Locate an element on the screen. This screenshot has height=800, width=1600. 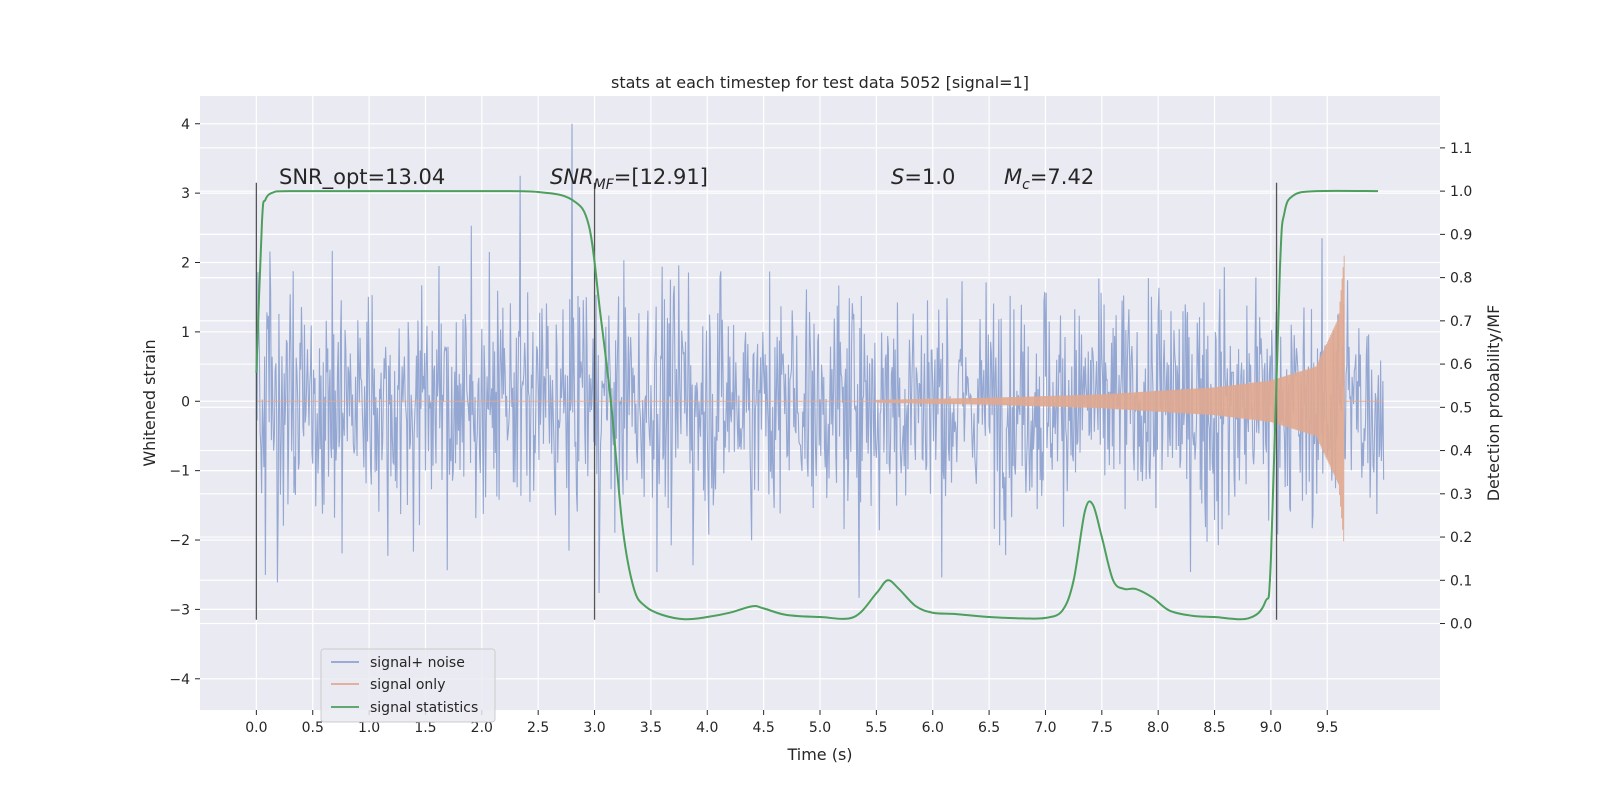
y-tick-labels: 4 3 2 1 0 −1 −2 −3 −4 is located at coordinates (184, 402).